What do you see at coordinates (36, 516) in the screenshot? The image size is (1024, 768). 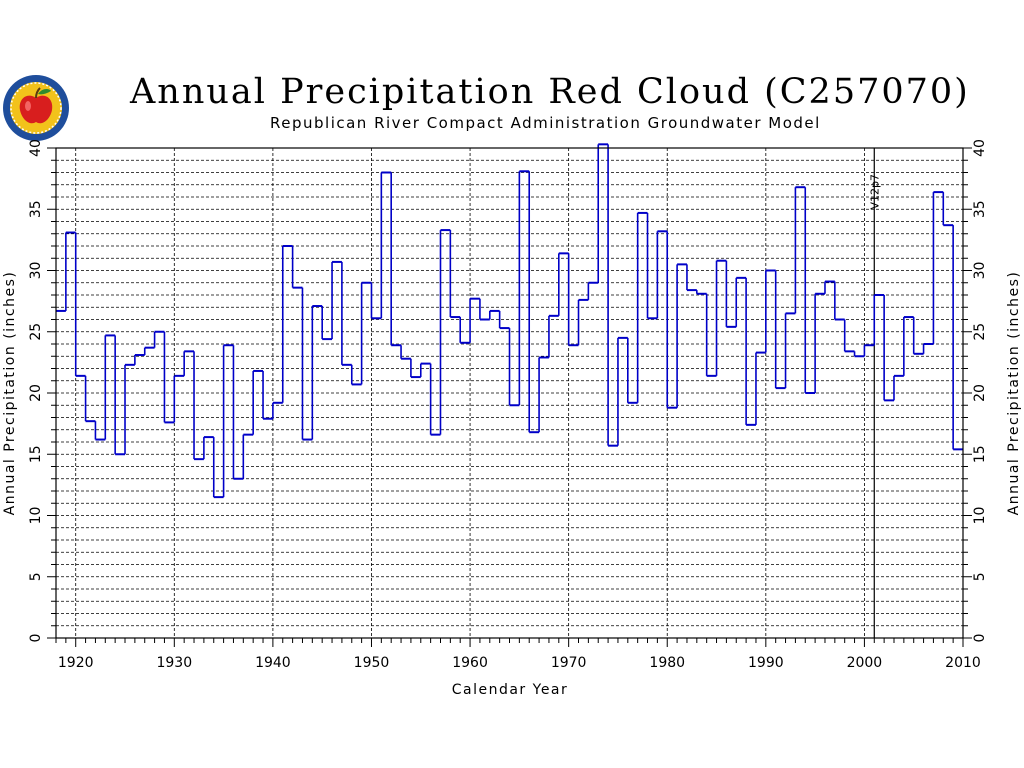 I see `y-tick-label-left: 10` at bounding box center [36, 516].